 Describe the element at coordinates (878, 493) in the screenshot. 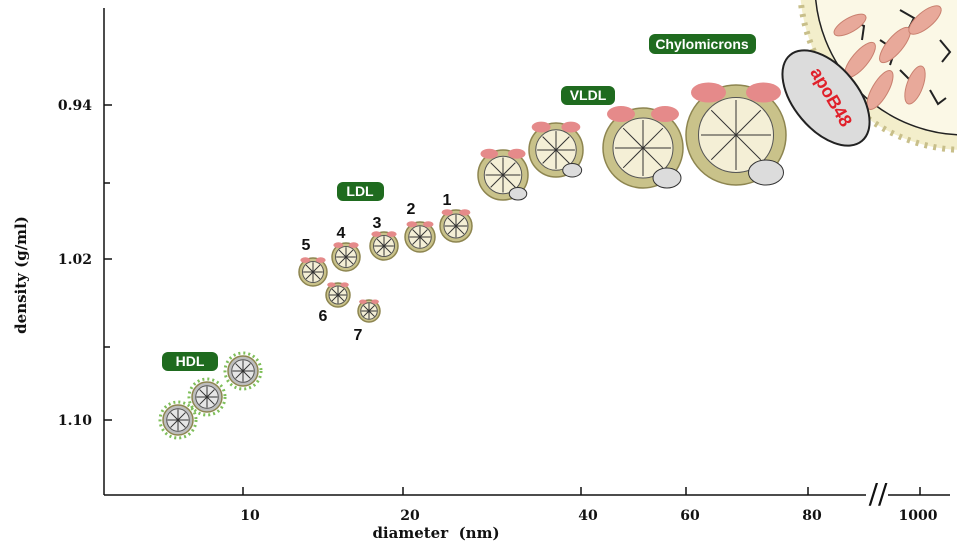

I see `axis-break: //` at that location.